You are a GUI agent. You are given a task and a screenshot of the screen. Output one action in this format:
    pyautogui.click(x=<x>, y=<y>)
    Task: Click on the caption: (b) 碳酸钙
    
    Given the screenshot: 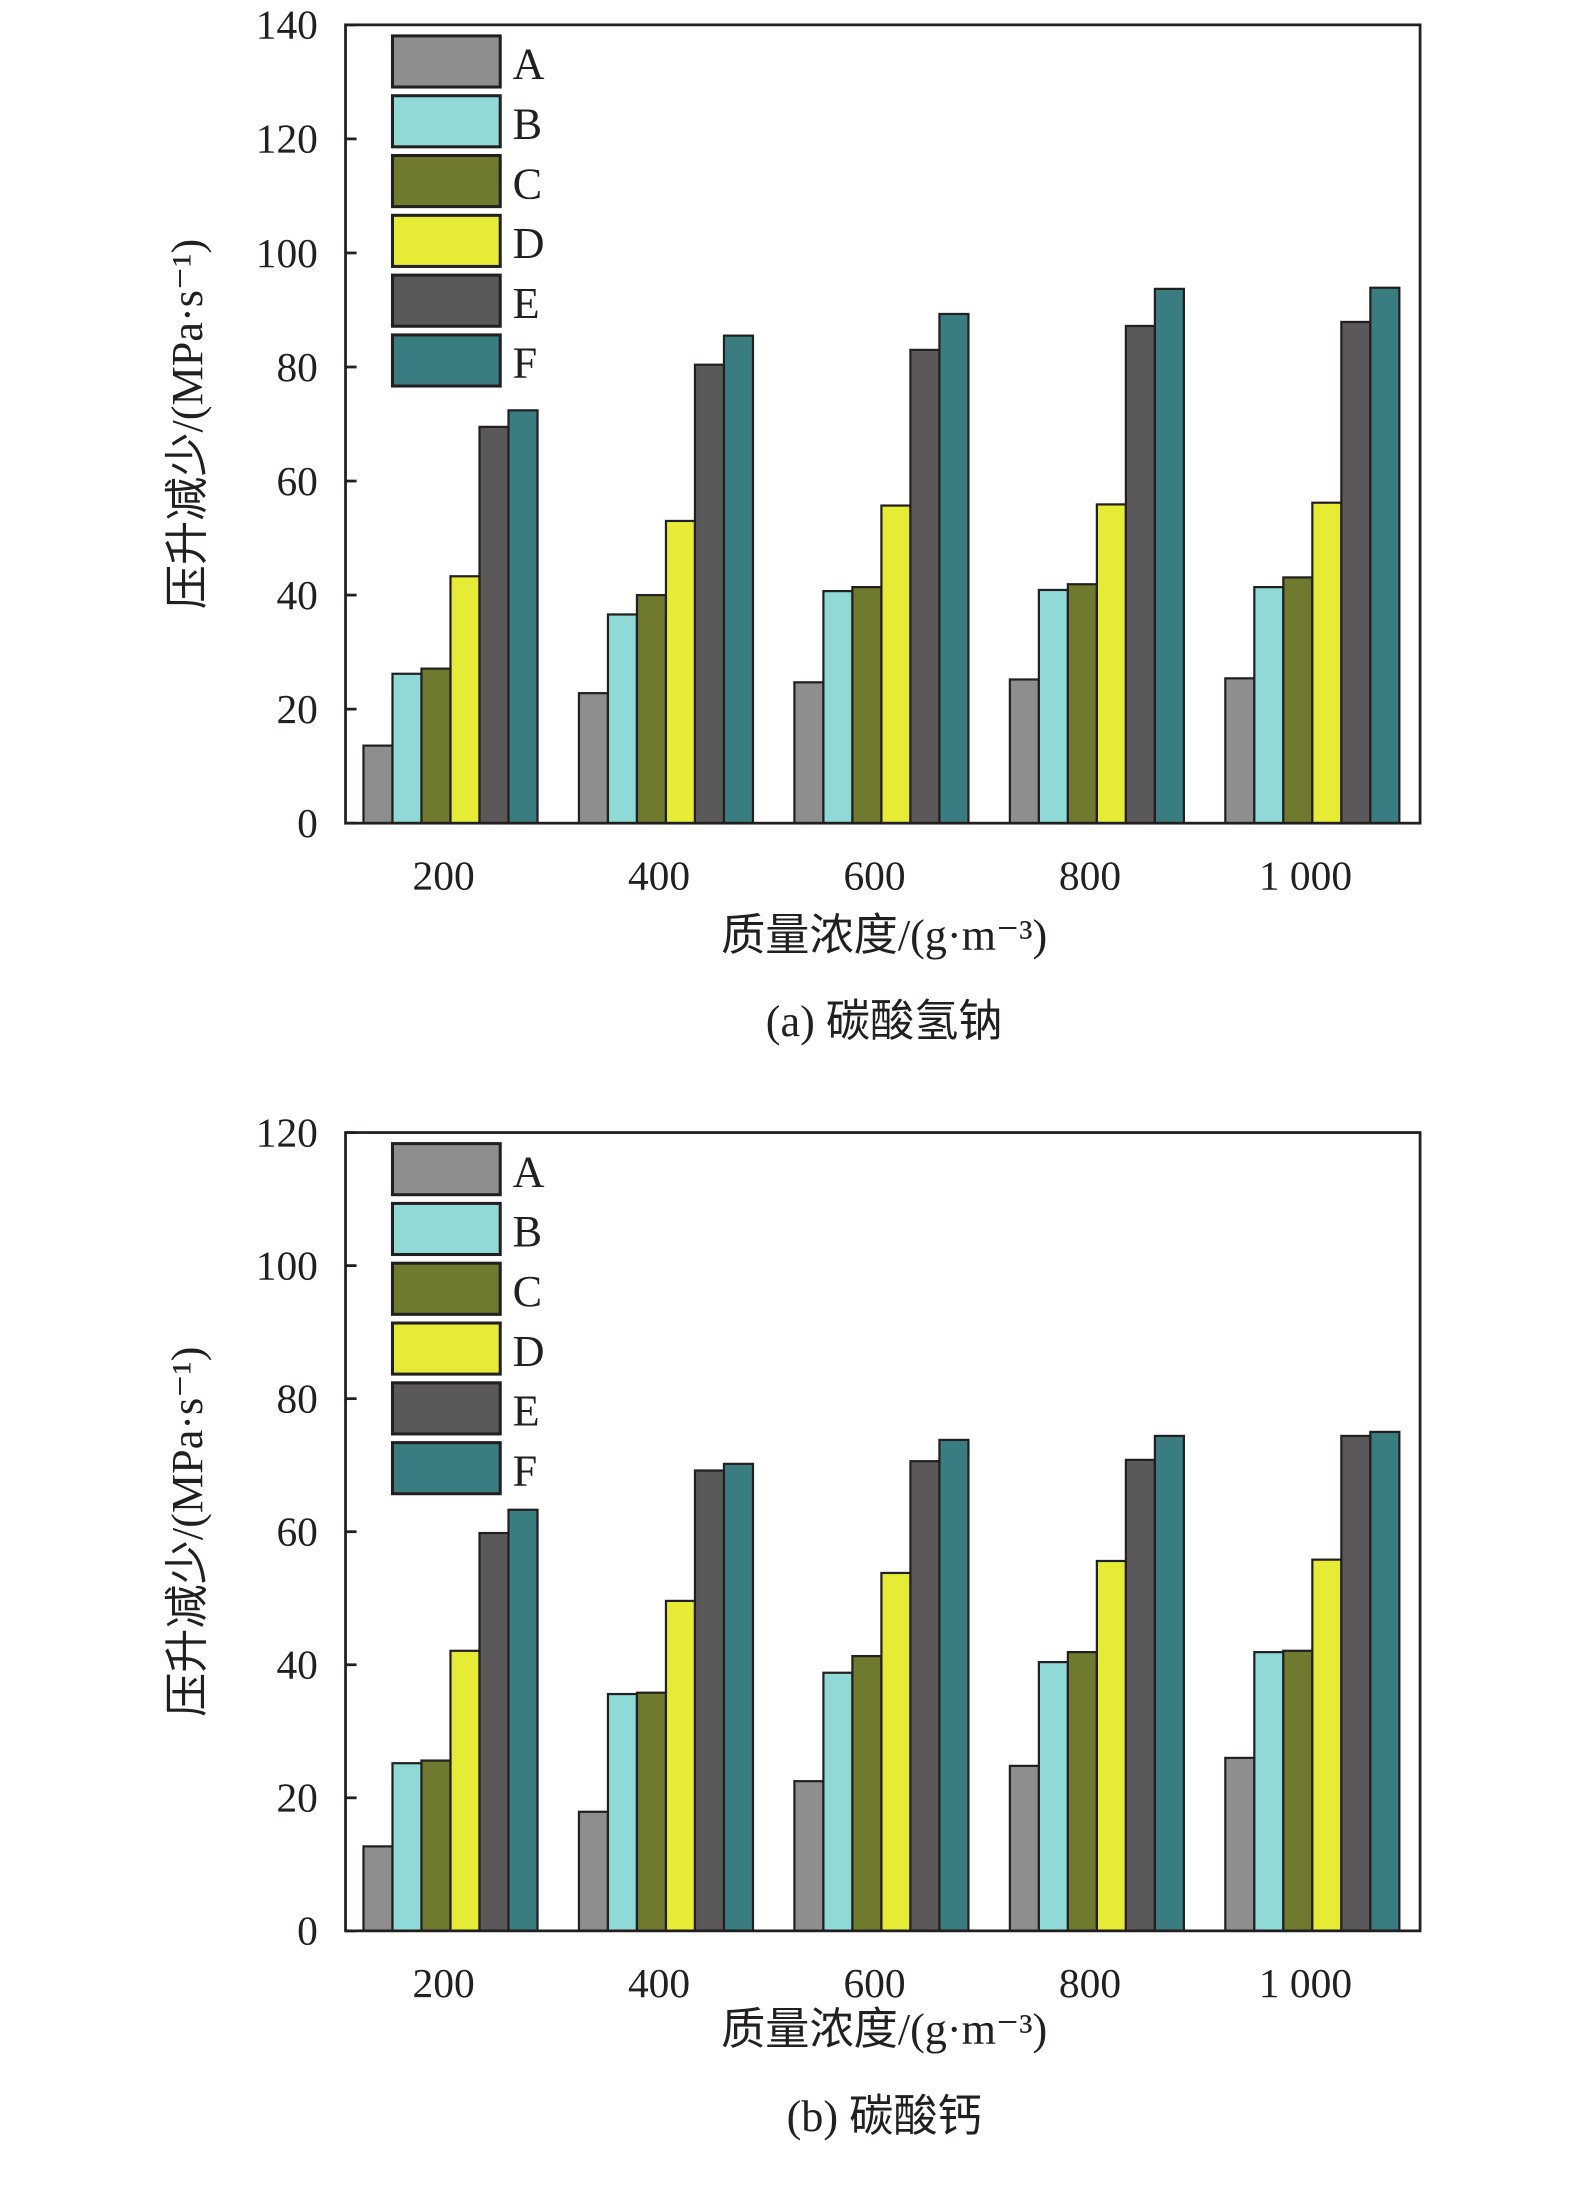 What is the action you would take?
    pyautogui.click(x=884, y=2116)
    